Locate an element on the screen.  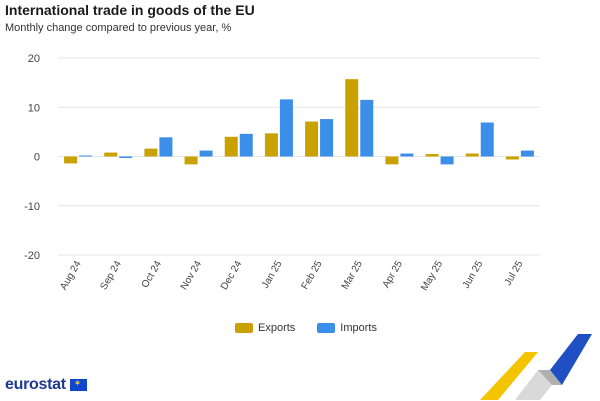
y-axis: -20 -10 0 10 20 is located at coordinates (32, 157).